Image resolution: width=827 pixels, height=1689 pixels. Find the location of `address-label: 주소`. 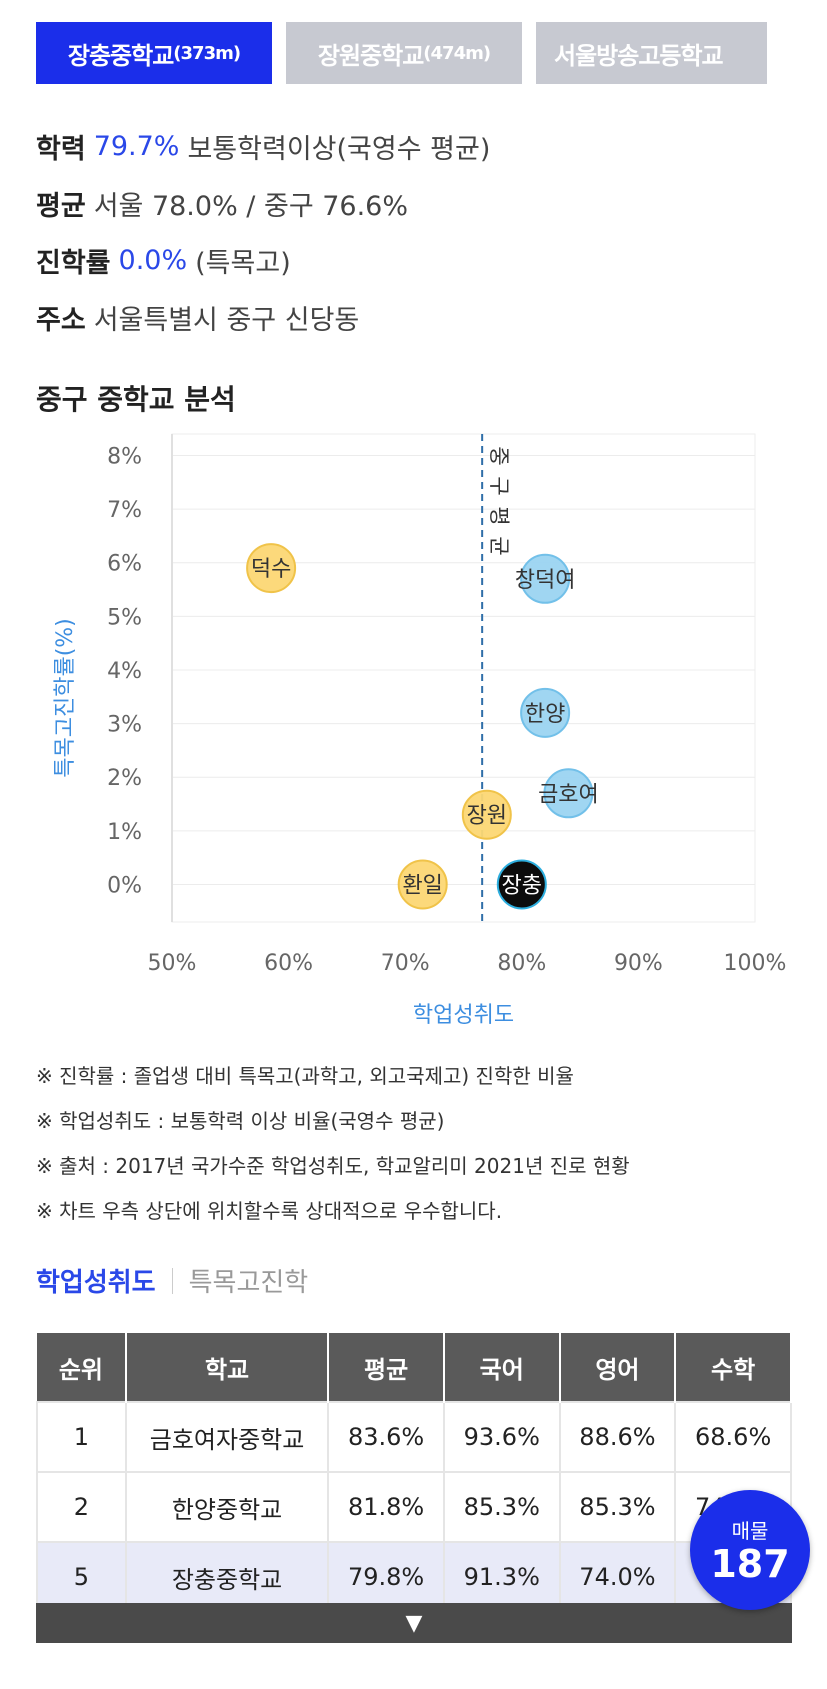

address-label: 주소 is located at coordinates (61, 320).